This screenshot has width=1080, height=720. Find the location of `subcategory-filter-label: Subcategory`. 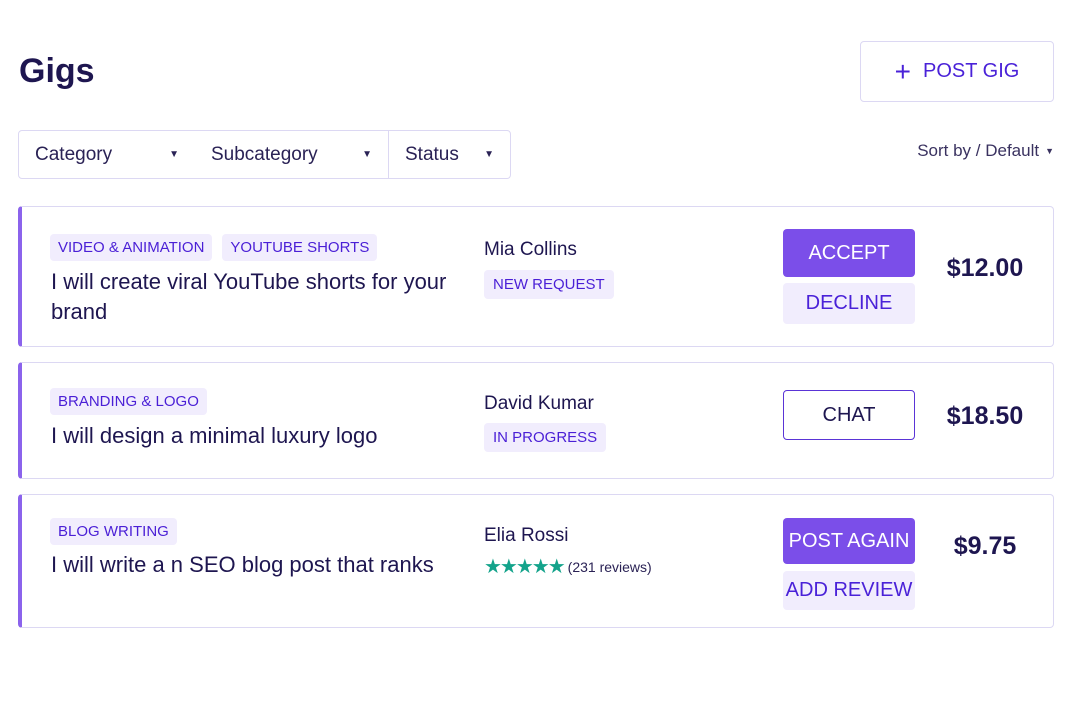

subcategory-filter-label: Subcategory is located at coordinates (264, 154).